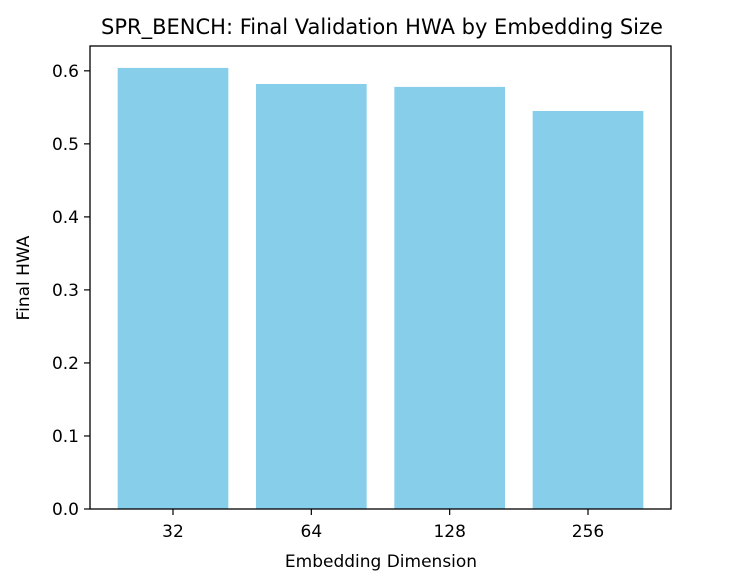 The height and width of the screenshot is (586, 731). I want to click on y-tick-label: 0.2, so click(65, 364).